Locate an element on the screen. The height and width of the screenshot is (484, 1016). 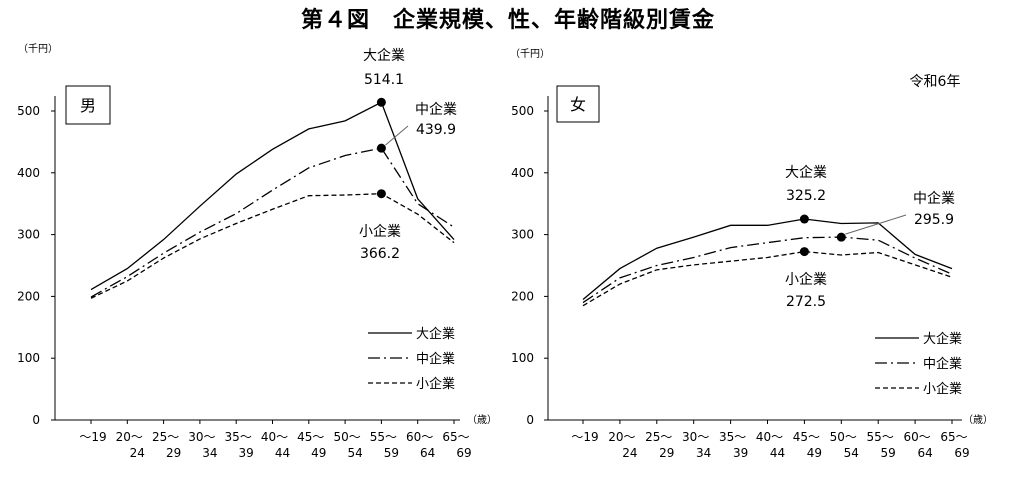
panel-label: 女 is located at coordinates (578, 104).